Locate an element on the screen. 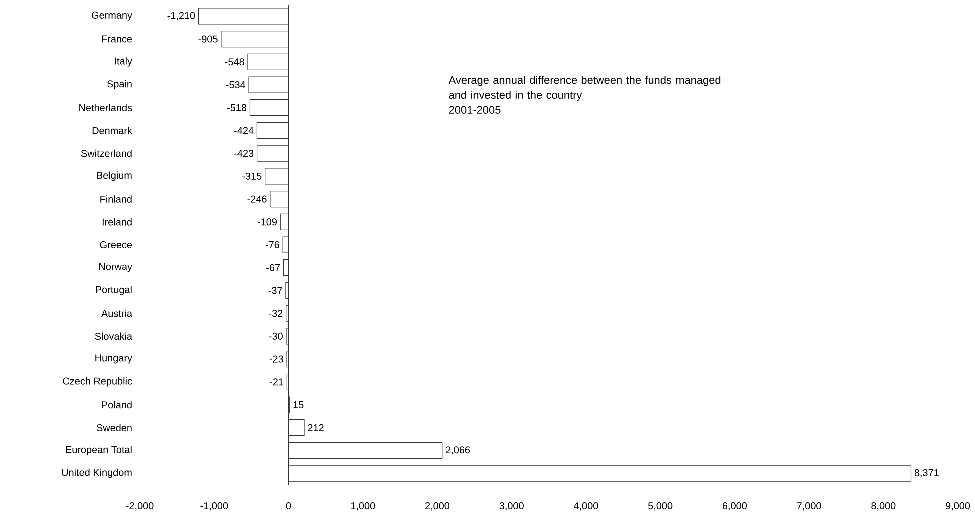 Image resolution: width=975 pixels, height=520 pixels. data-label: -23 is located at coordinates (277, 359).